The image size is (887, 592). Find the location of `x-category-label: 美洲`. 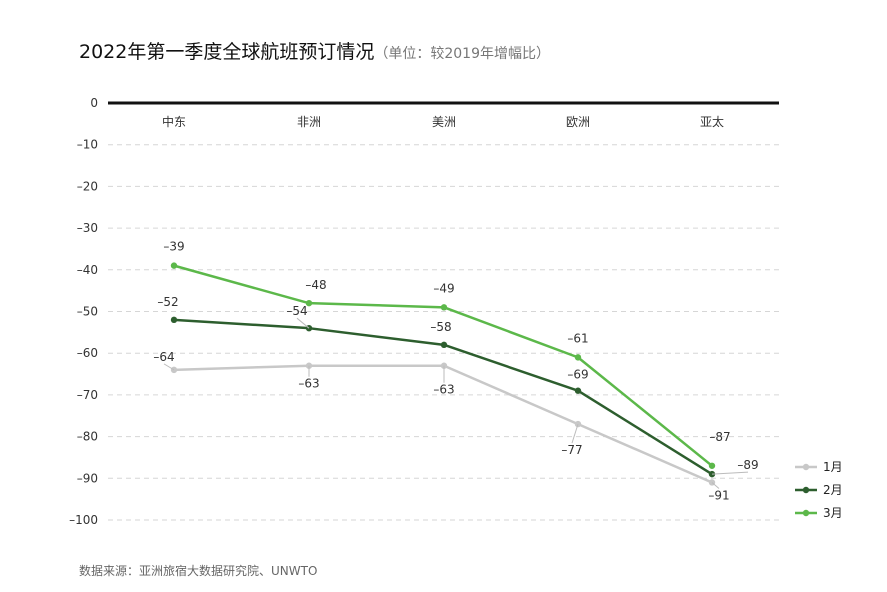

x-category-label: 美洲 is located at coordinates (444, 122).